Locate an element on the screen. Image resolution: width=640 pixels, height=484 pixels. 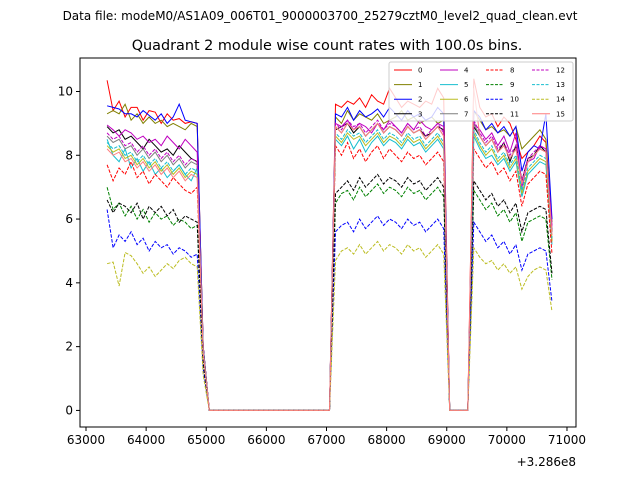
legend-label-3: 3 is located at coordinates (420, 114).